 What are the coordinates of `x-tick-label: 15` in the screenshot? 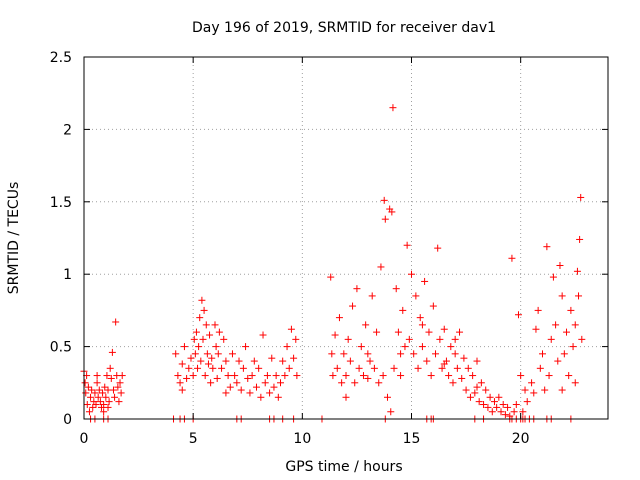 It's located at (412, 439).